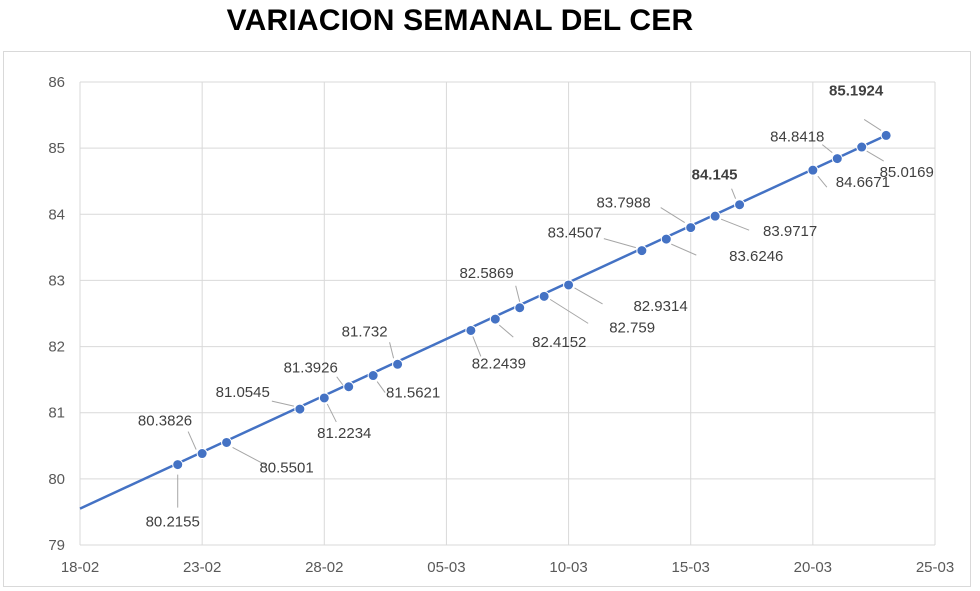  What do you see at coordinates (56, 214) in the screenshot?
I see `y-tick-label: 84` at bounding box center [56, 214].